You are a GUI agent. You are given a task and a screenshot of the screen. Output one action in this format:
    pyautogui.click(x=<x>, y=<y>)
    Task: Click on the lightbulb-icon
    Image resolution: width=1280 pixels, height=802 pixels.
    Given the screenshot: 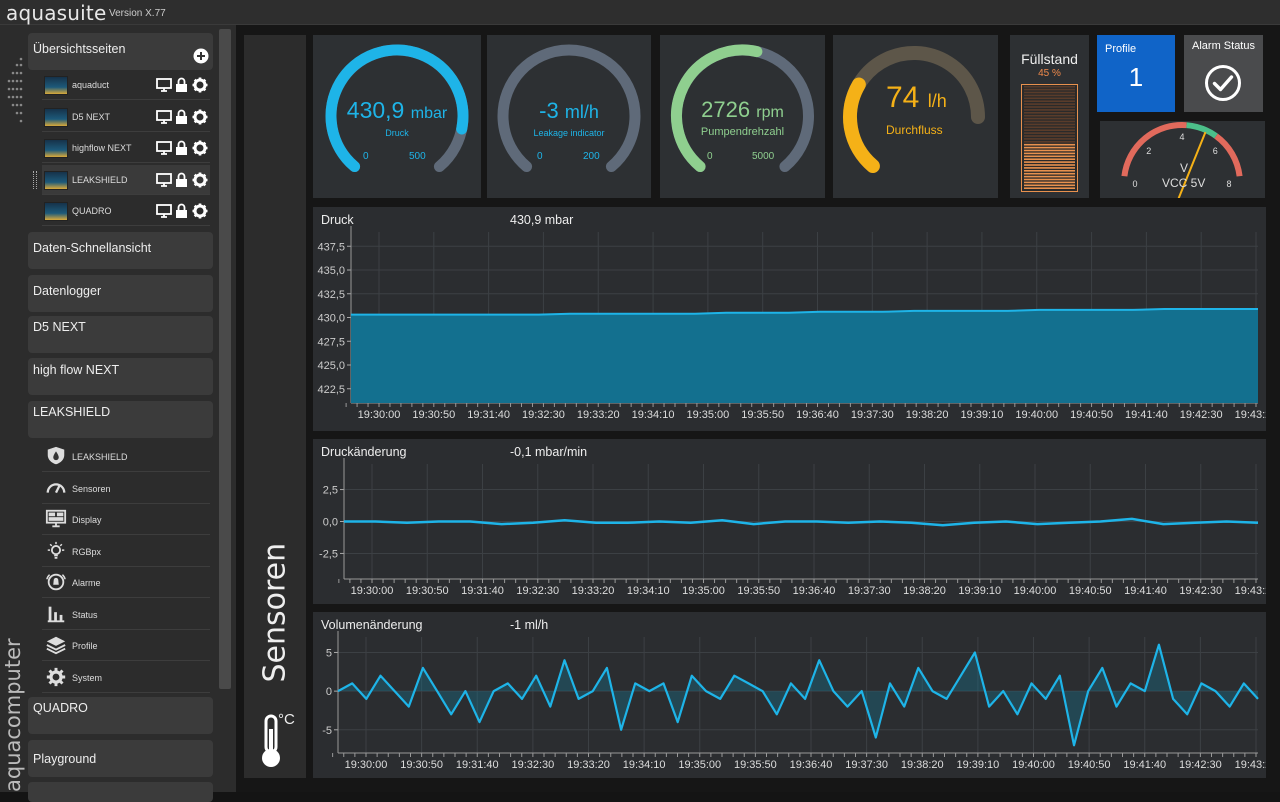 What is the action you would take?
    pyautogui.click(x=56, y=550)
    